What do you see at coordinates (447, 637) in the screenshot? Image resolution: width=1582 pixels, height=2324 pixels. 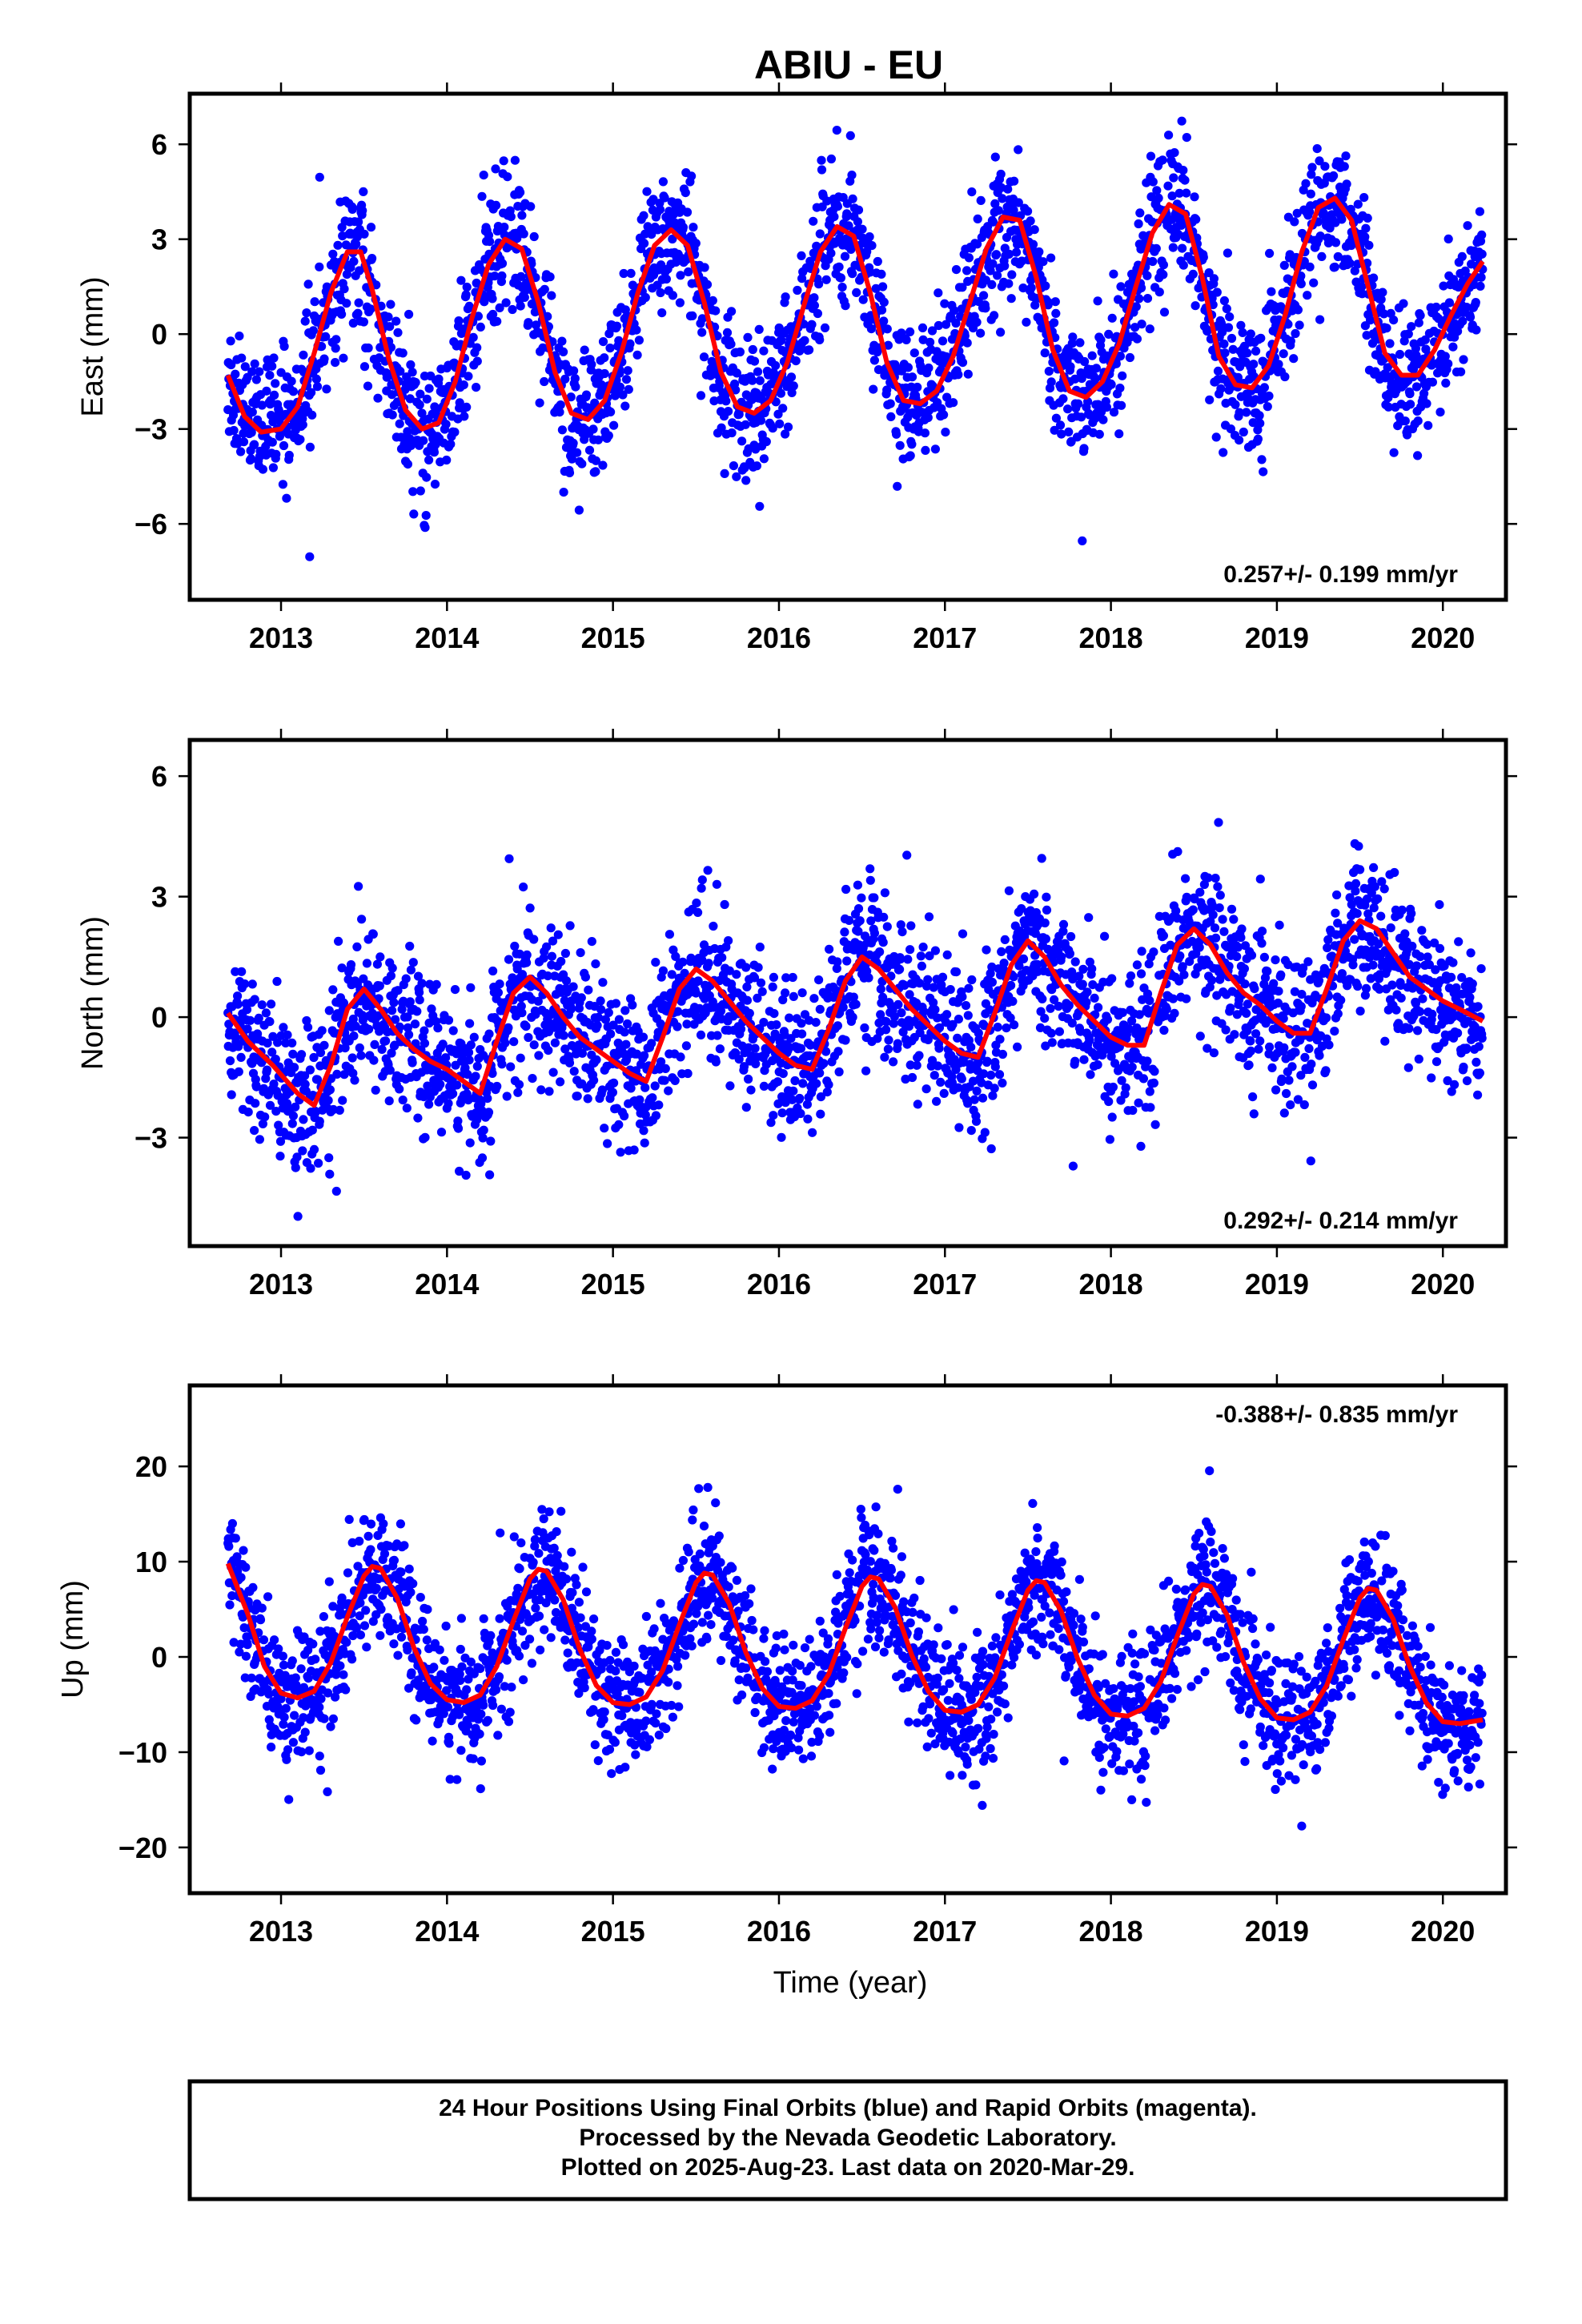 I see `east-x-tick-label: 2014` at bounding box center [447, 637].